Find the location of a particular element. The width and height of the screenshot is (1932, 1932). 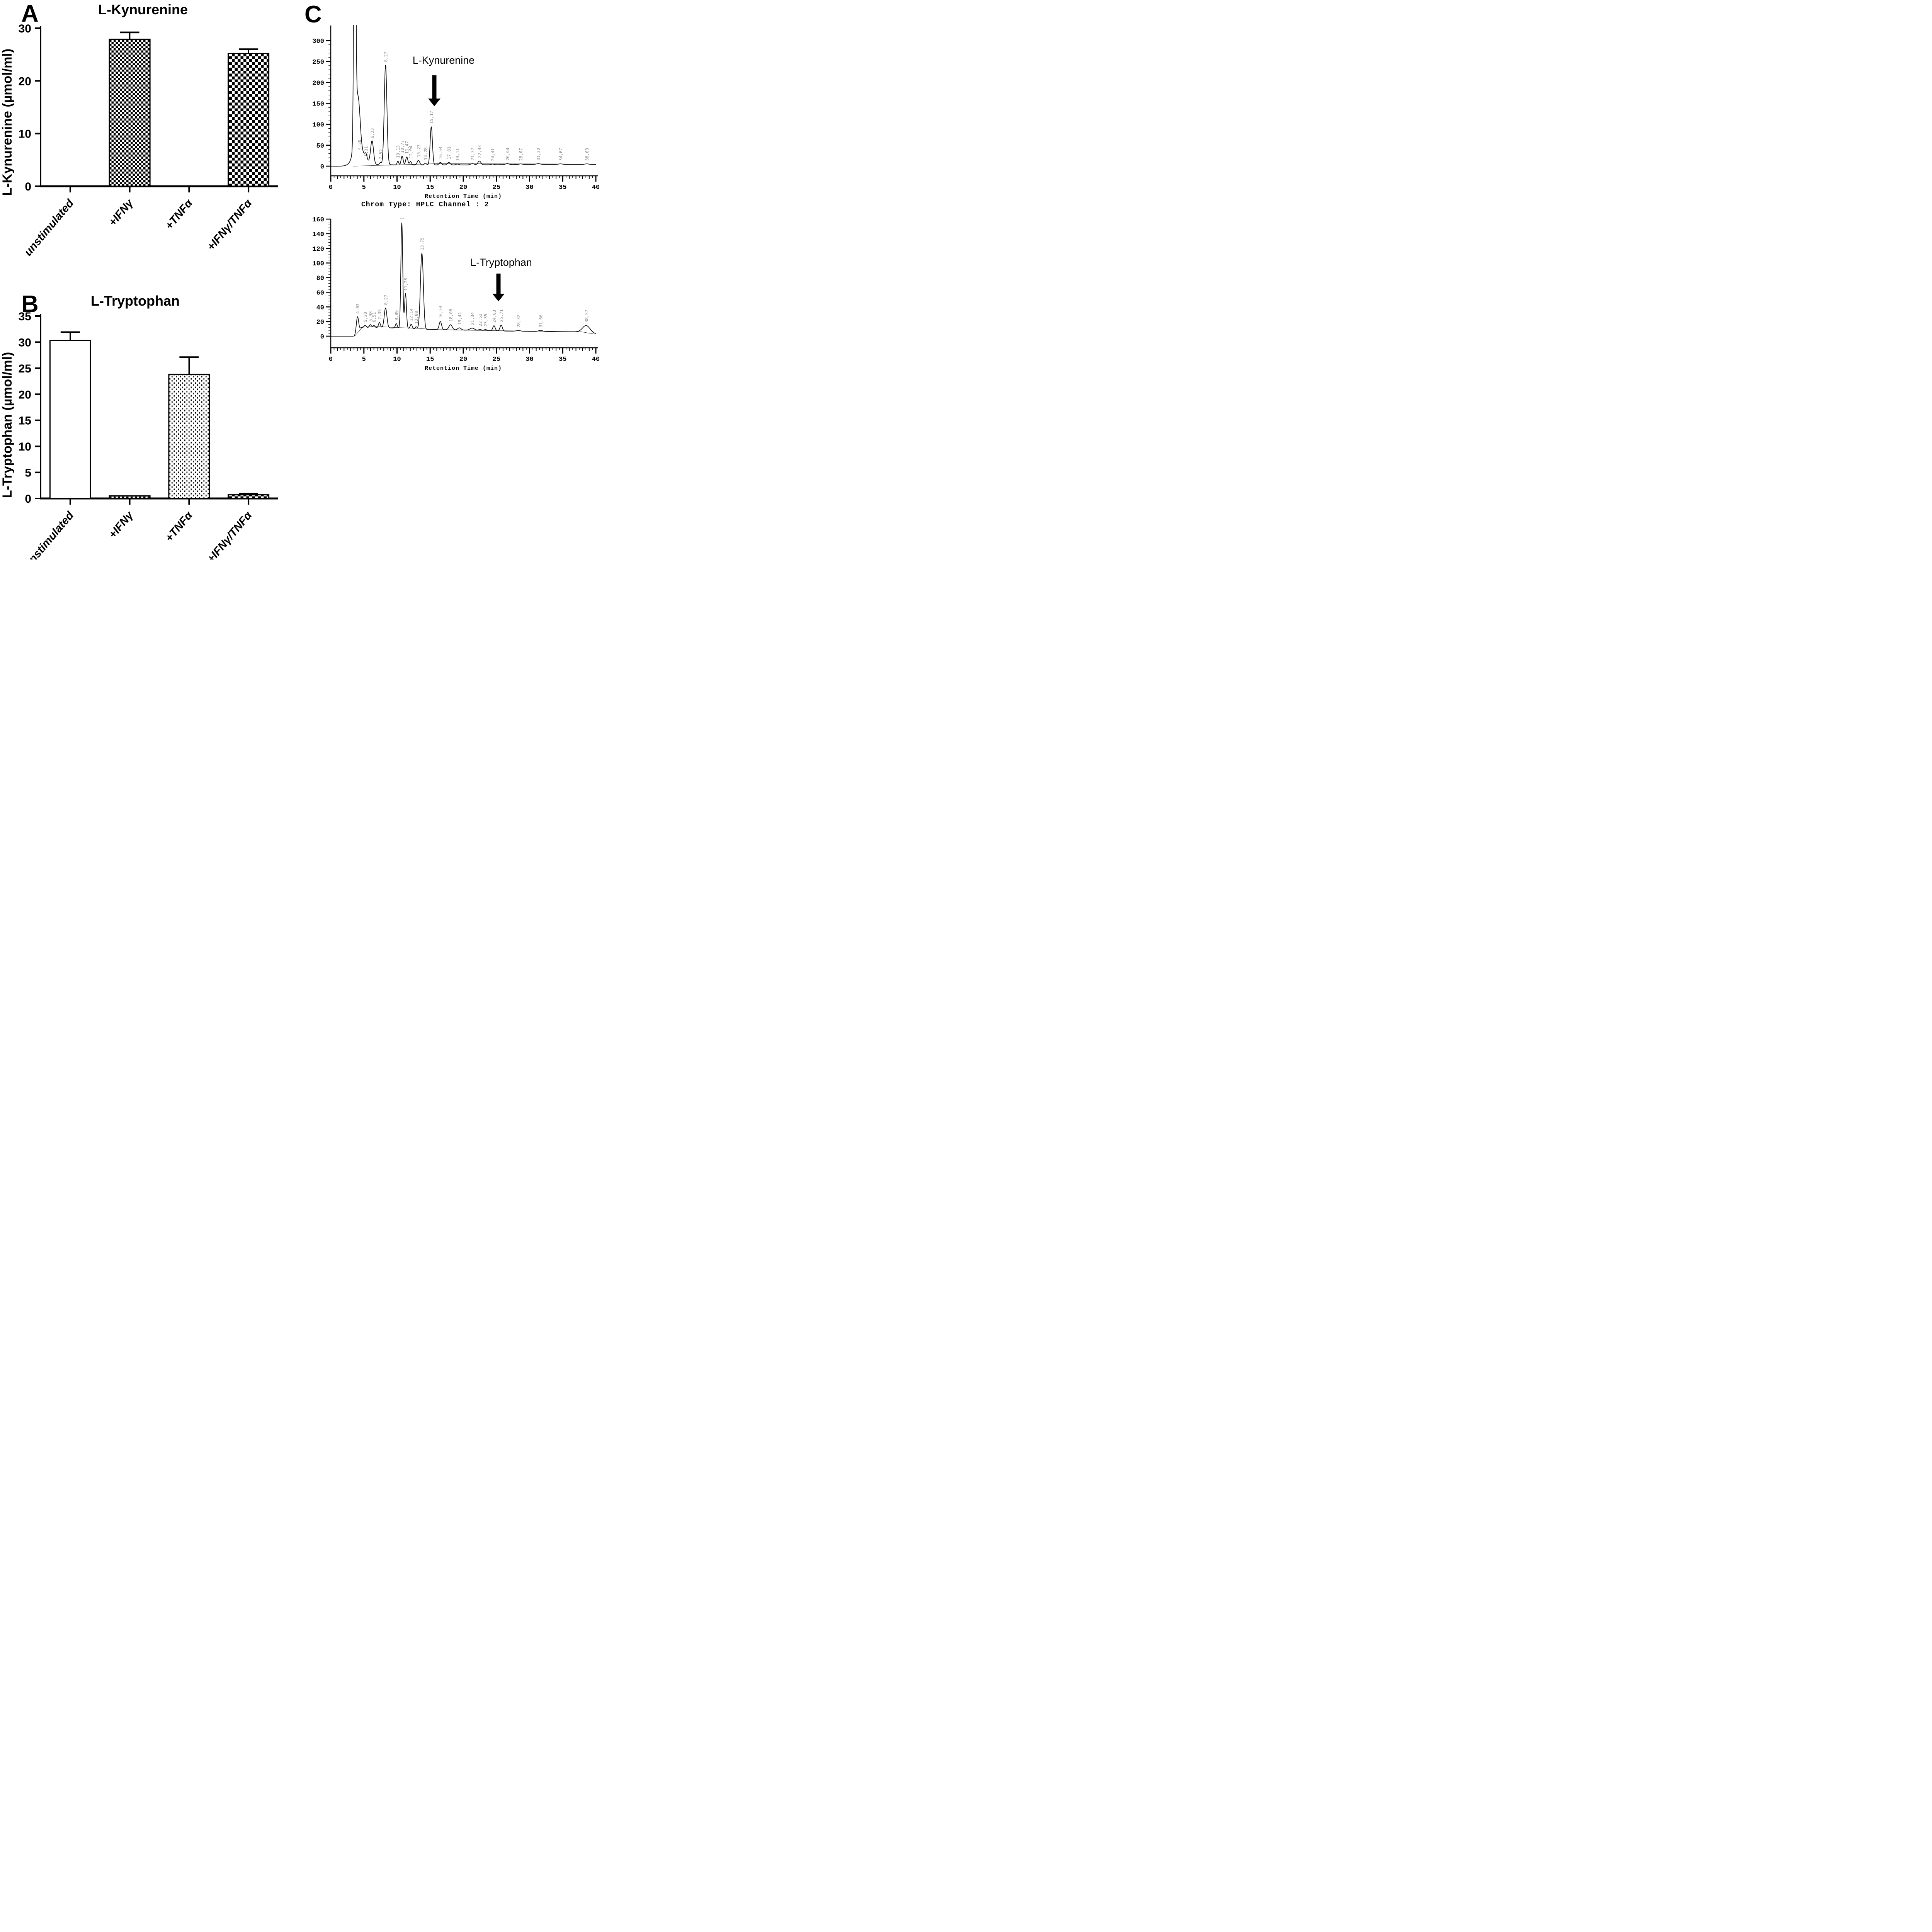

x-tick-label: 20 is located at coordinates (463, 188).